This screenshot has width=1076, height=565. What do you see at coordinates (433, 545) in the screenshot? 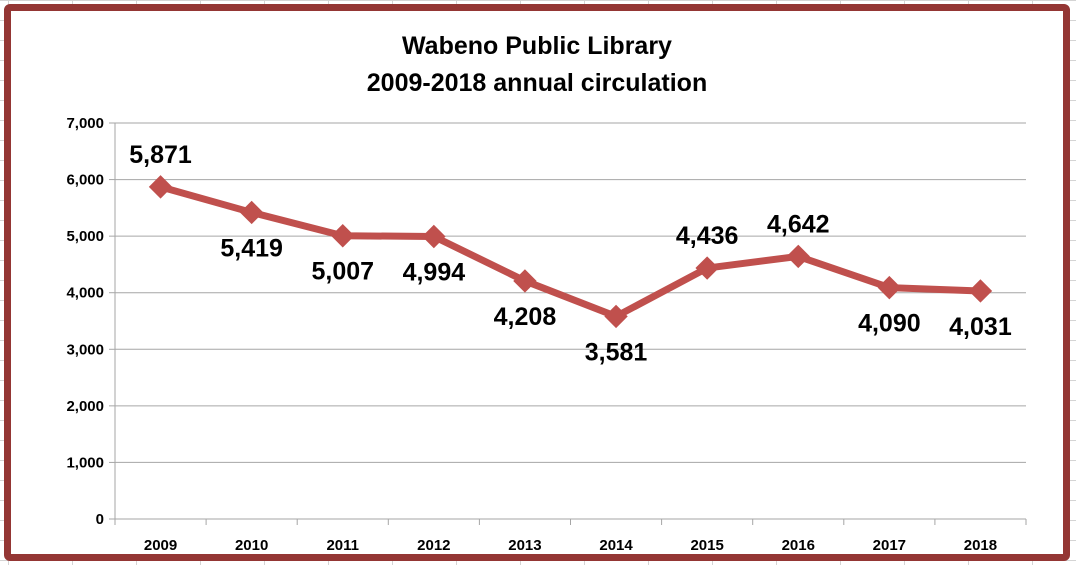
I see `x-tick-label: 2012` at bounding box center [433, 545].